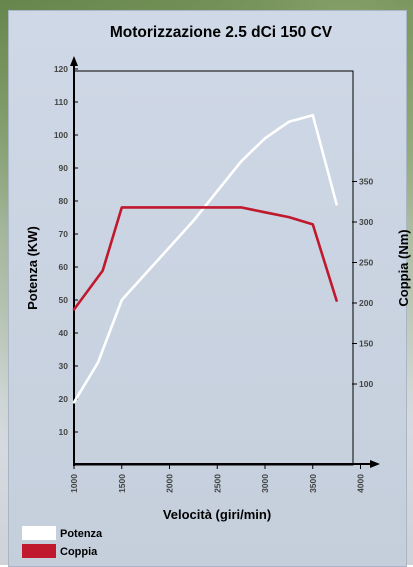 Image resolution: width=413 pixels, height=567 pixels. What do you see at coordinates (366, 384) in the screenshot?
I see `y-right-tick-label: 100` at bounding box center [366, 384].